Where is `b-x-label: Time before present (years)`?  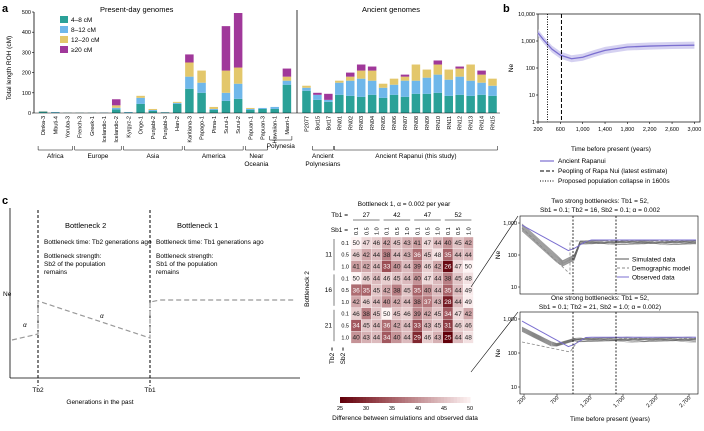
b-x-label: Time before present (years) is located at coordinates (611, 149).